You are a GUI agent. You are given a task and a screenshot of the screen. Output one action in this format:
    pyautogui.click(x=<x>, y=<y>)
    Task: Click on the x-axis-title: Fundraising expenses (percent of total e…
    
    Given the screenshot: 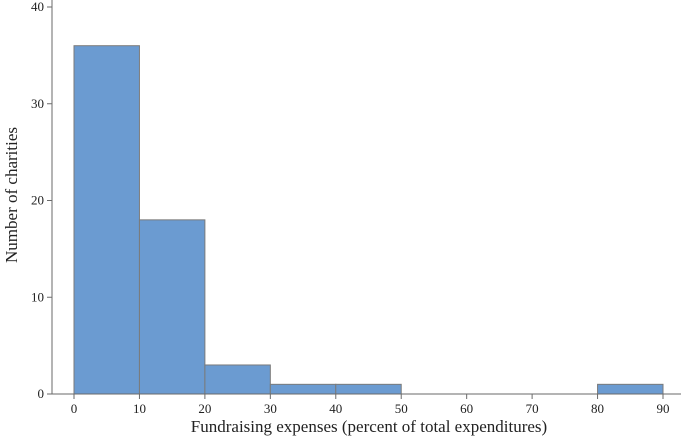 What is the action you would take?
    pyautogui.click(x=369, y=426)
    